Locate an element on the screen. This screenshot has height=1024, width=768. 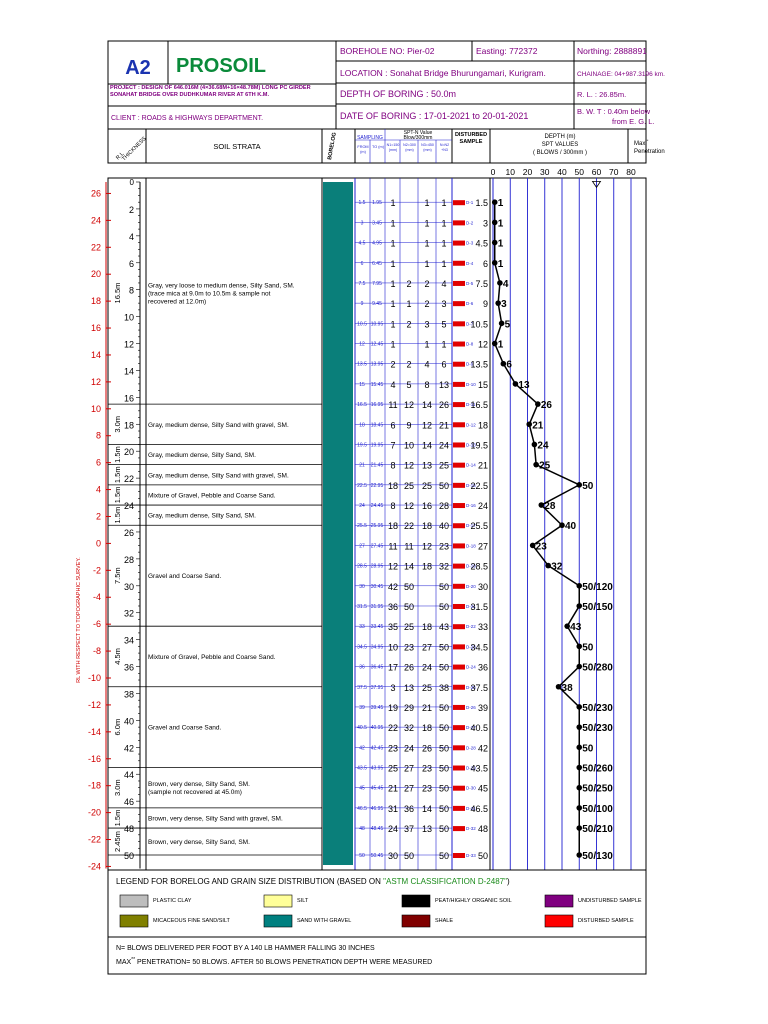
depth-tick-label: 12 is located at coordinates (129, 345).